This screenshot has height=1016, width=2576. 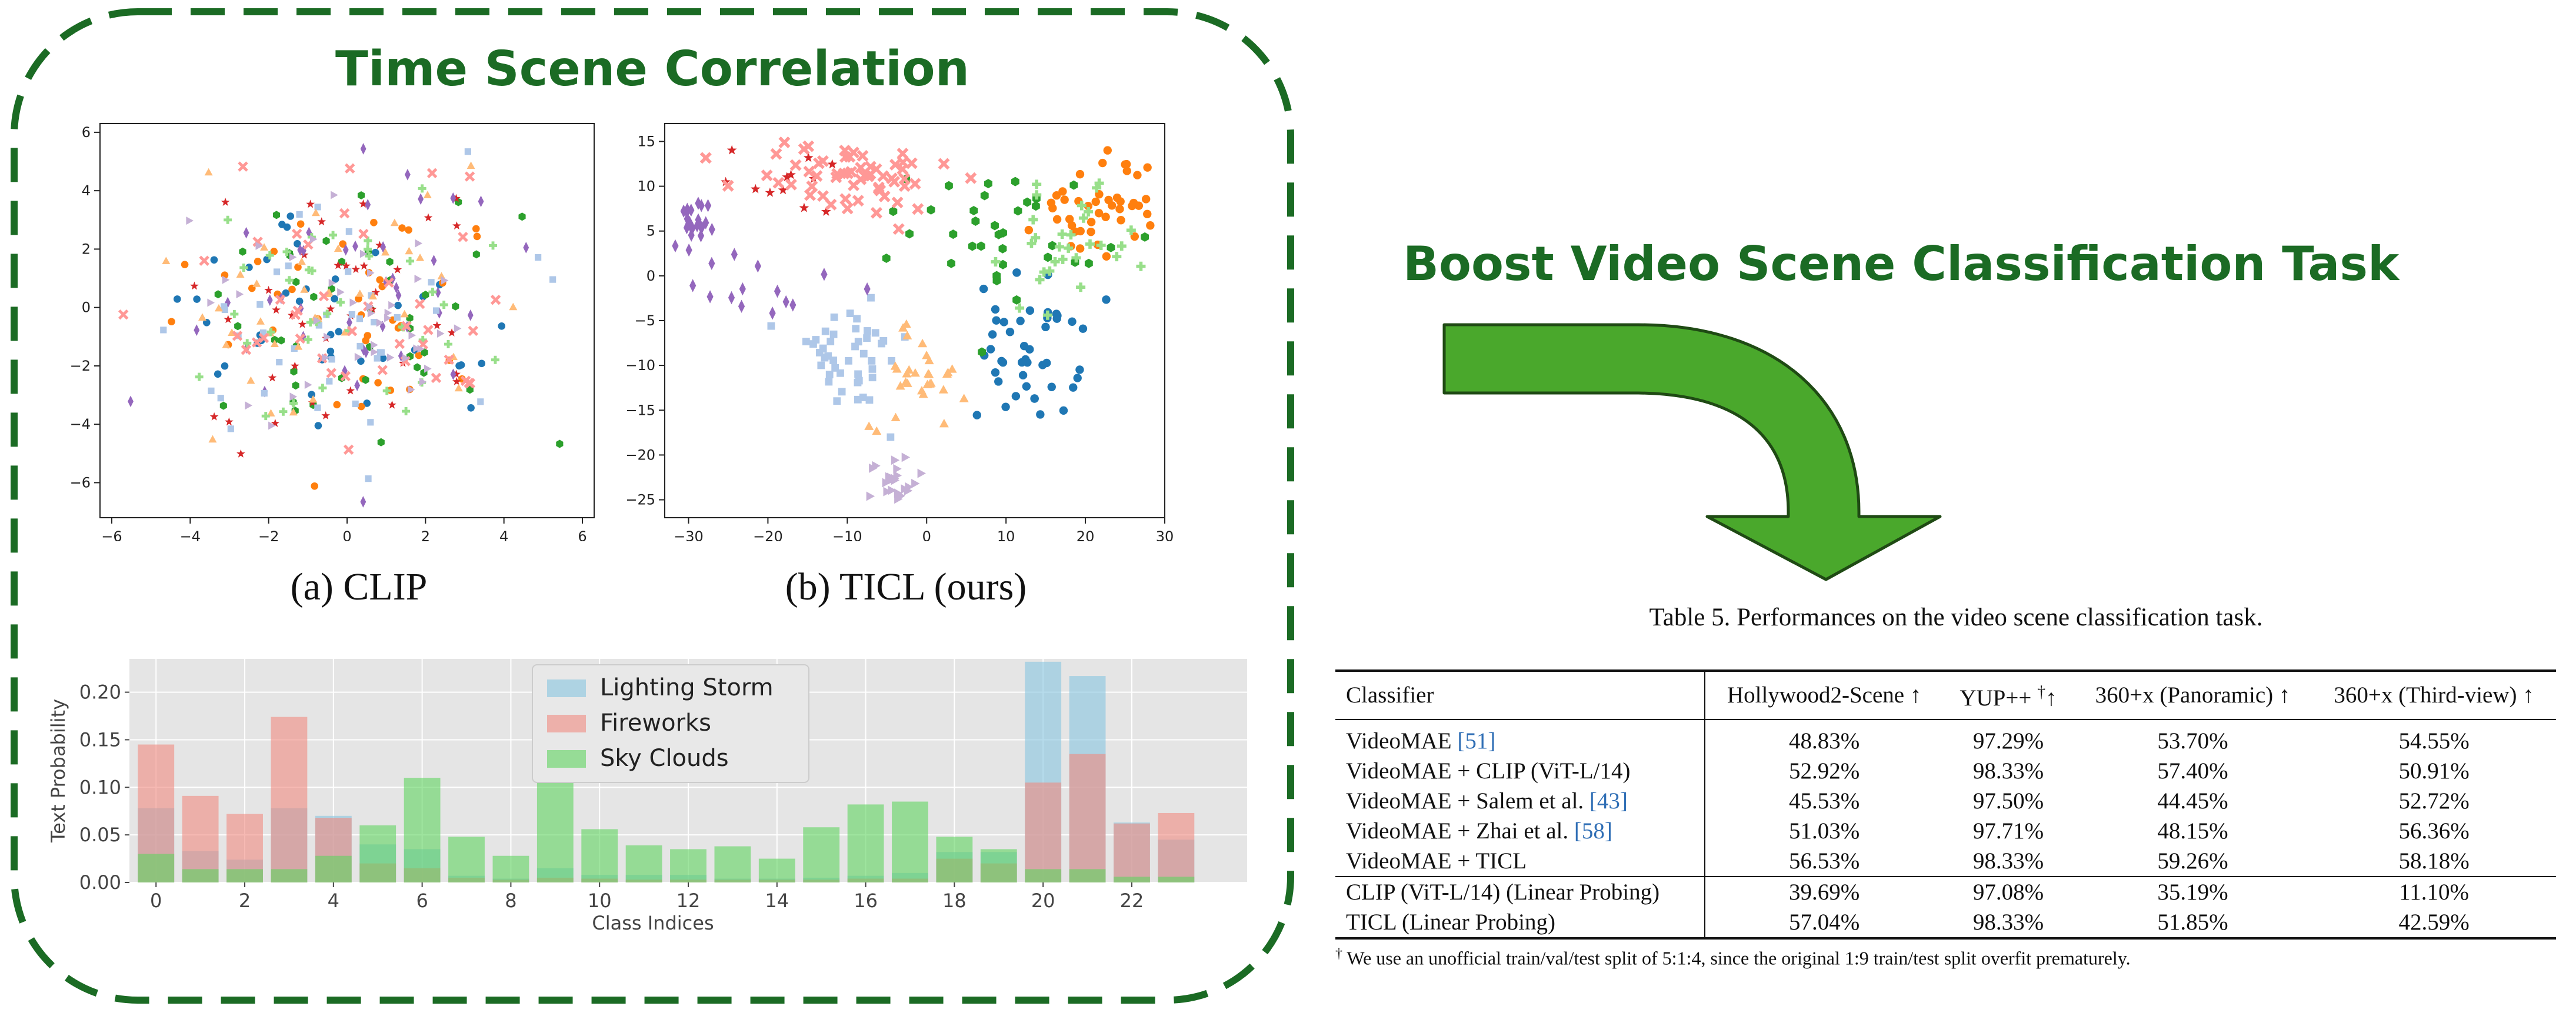 I want to click on bar-series, so click(x=666, y=830).